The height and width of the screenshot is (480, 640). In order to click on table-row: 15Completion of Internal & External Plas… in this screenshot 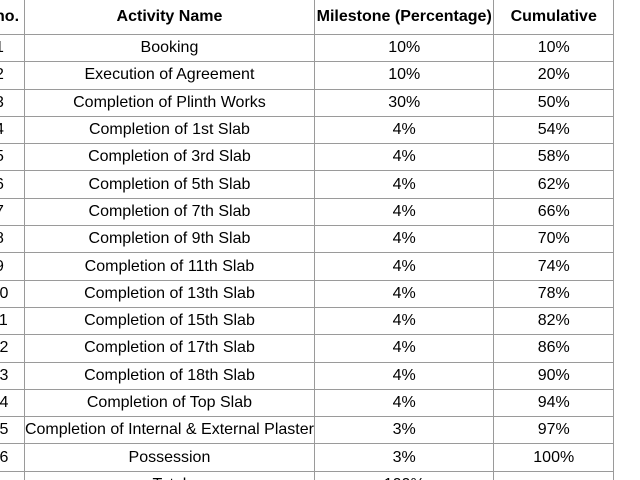, I will do `click(307, 430)`.